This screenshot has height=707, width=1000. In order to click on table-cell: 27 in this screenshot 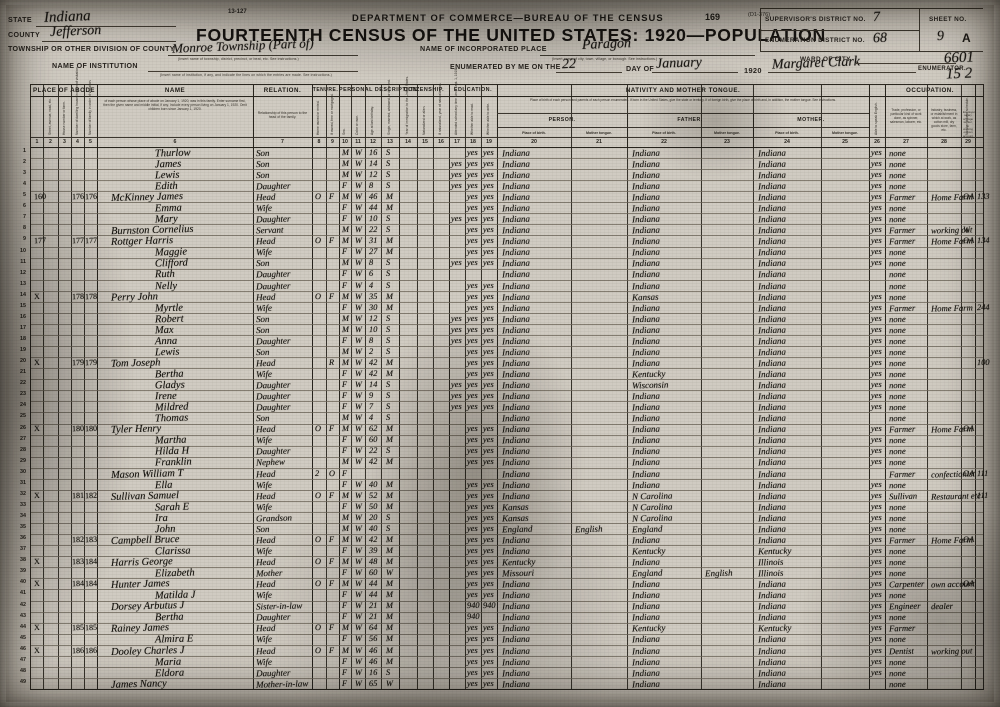, I will do `click(373, 252)`.